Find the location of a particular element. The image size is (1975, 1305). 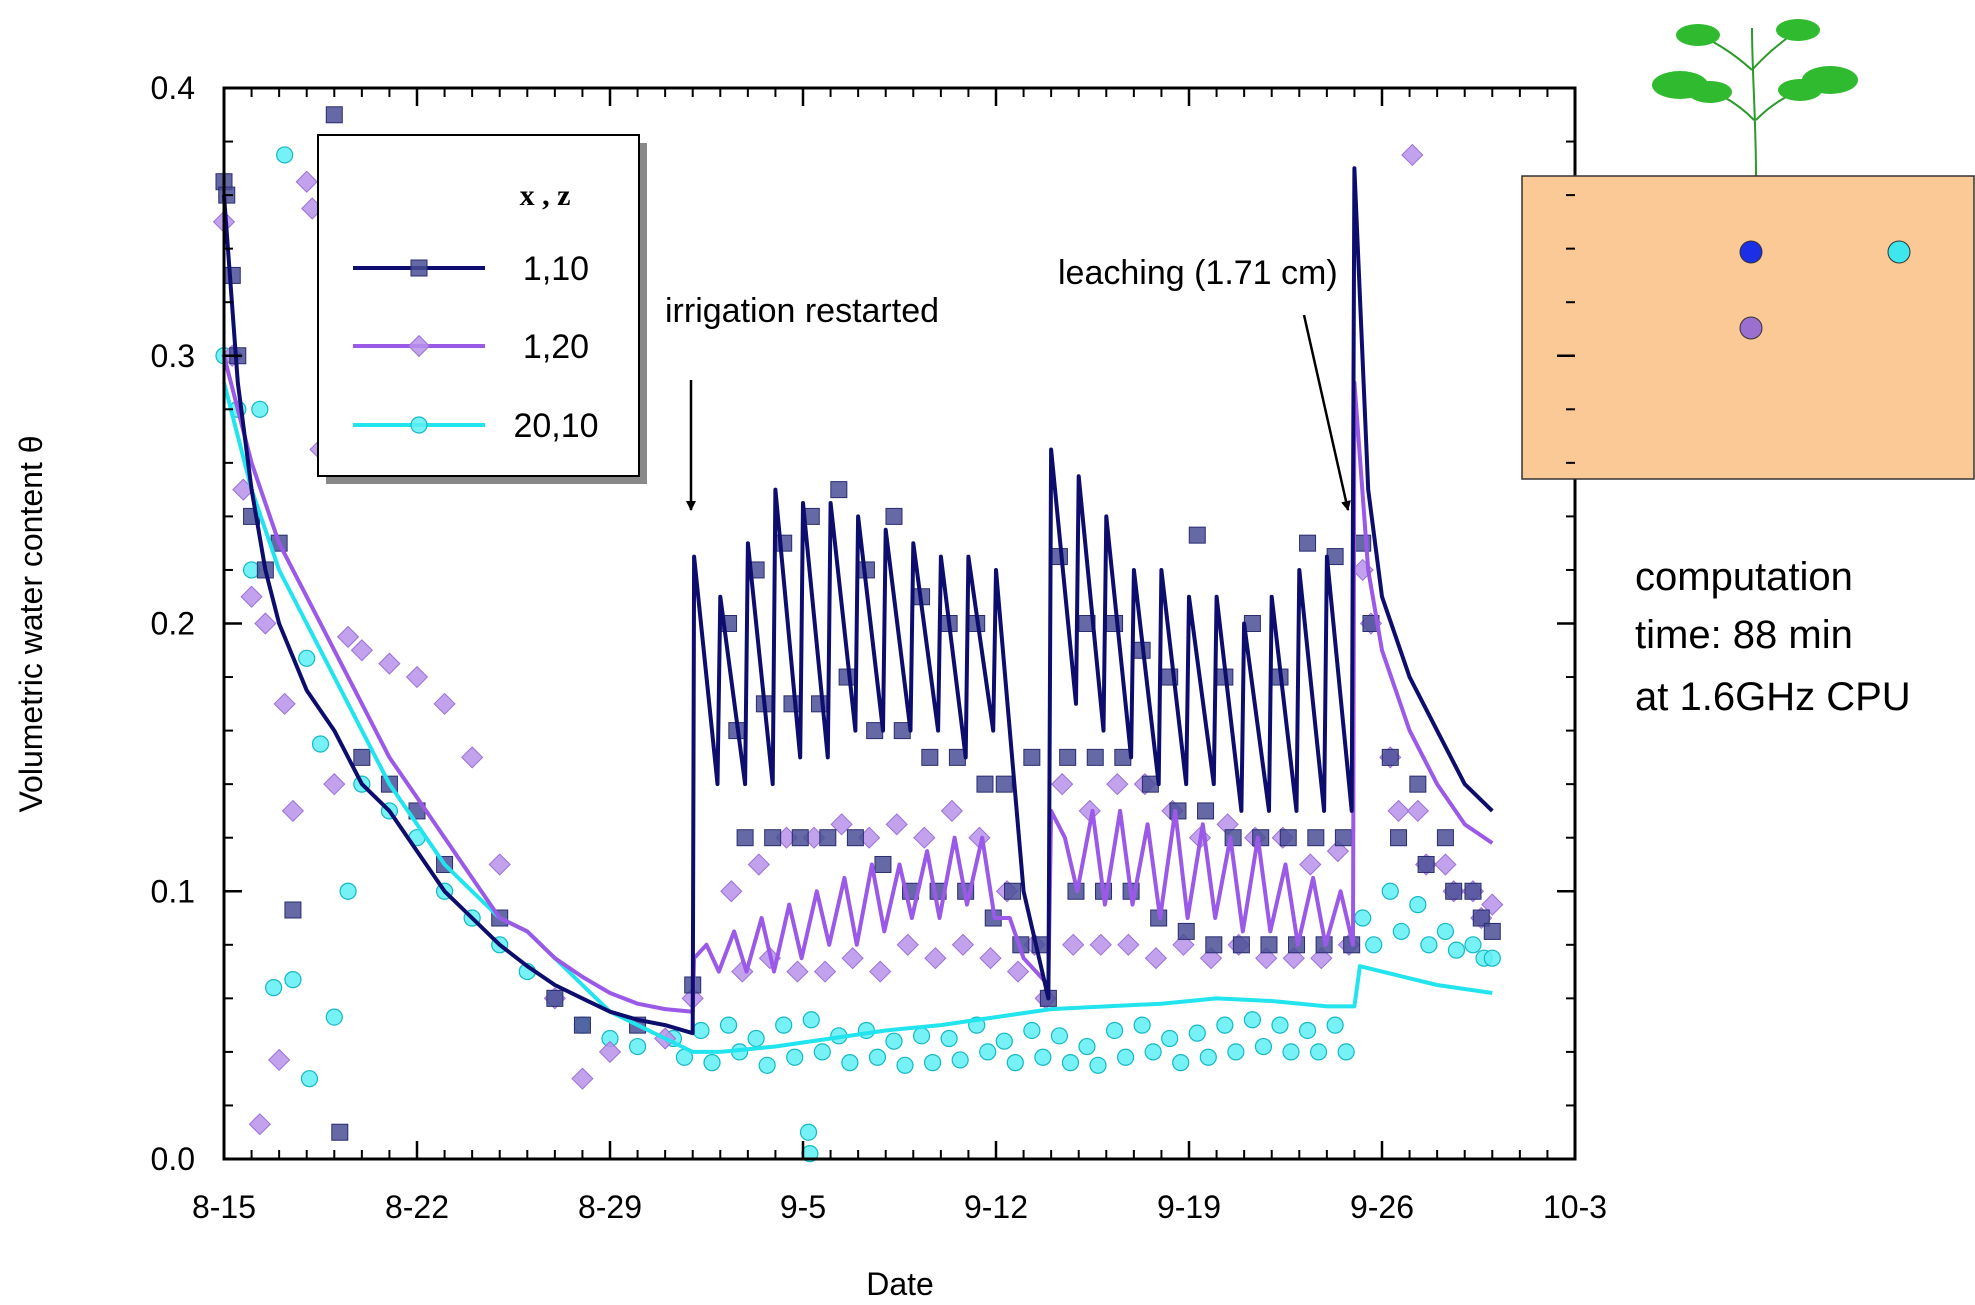

note: computation is located at coordinates (1744, 577).